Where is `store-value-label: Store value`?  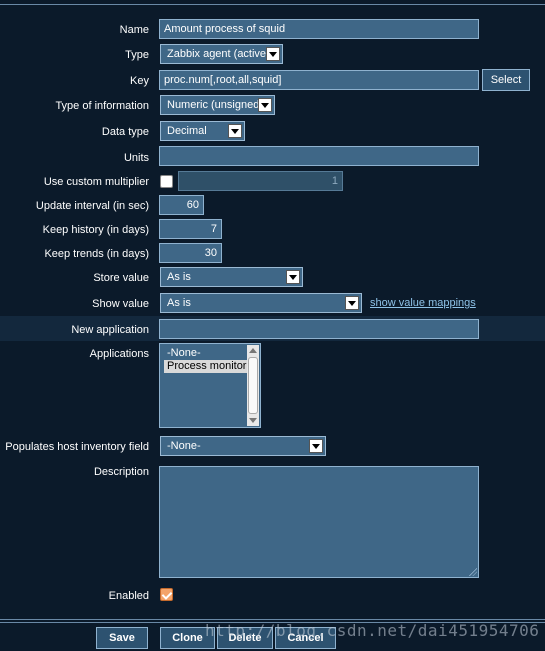
store-value-label: Store value is located at coordinates (121, 278).